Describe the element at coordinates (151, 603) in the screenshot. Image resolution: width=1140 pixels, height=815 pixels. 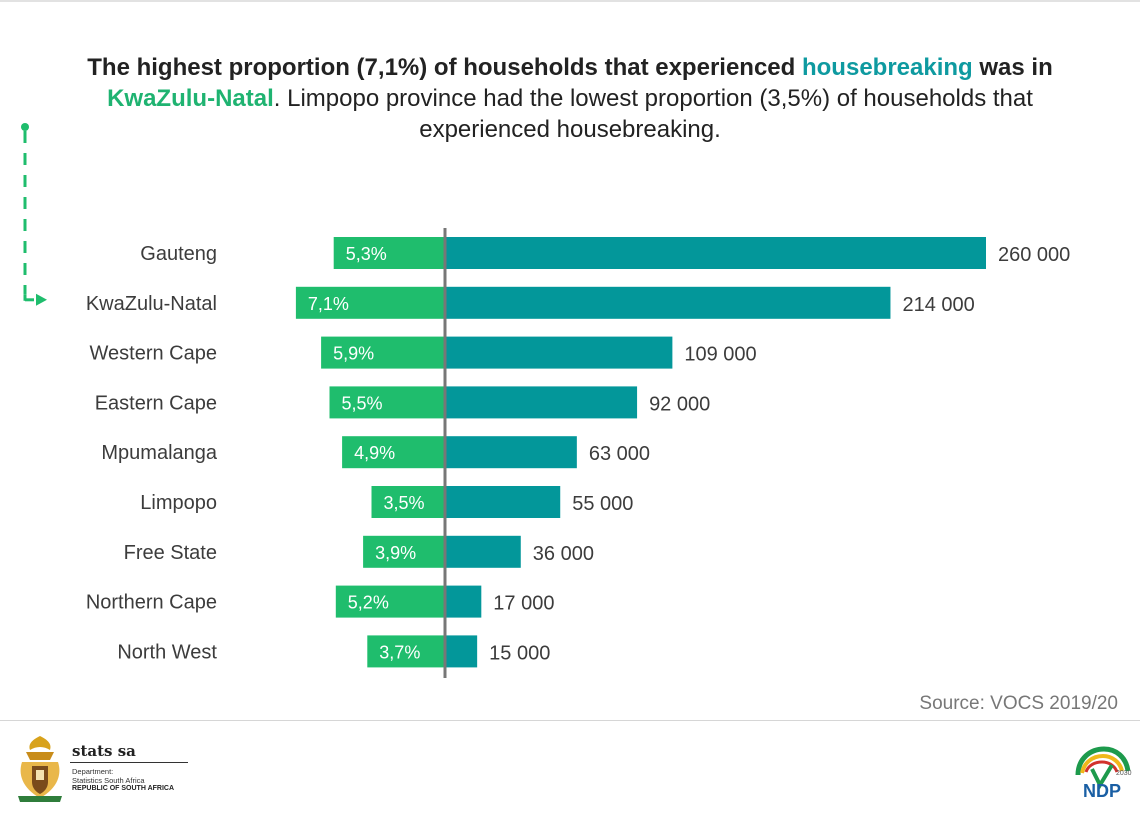
I see `category-label: Northern Cape` at that location.